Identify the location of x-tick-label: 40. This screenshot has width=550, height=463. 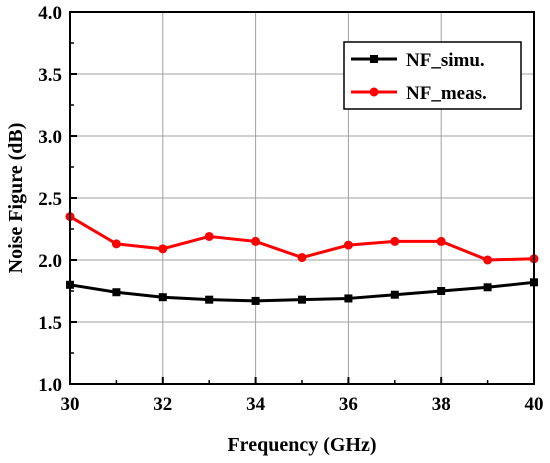
(534, 404).